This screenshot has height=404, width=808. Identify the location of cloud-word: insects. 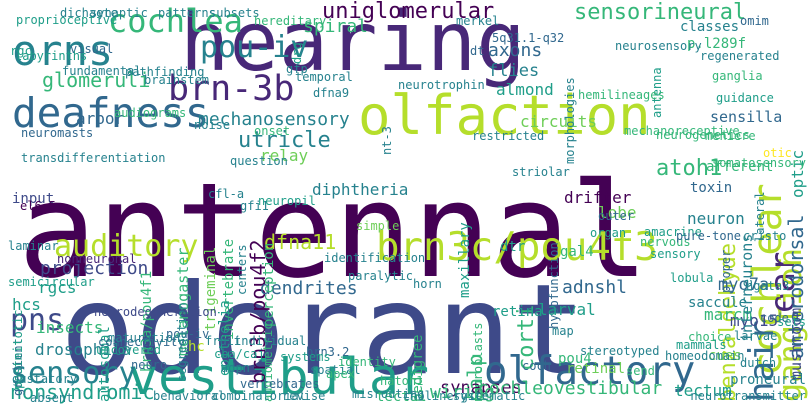
(70, 327).